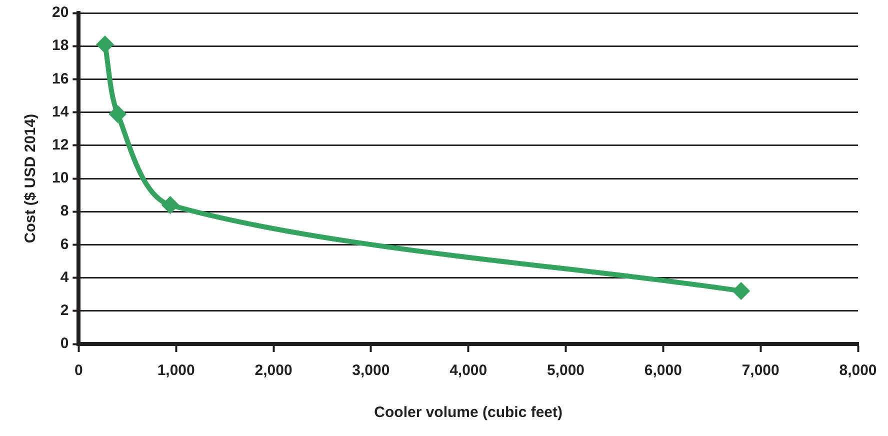 Image resolution: width=888 pixels, height=436 pixels. What do you see at coordinates (64, 311) in the screenshot?
I see `y-tick-label: 2` at bounding box center [64, 311].